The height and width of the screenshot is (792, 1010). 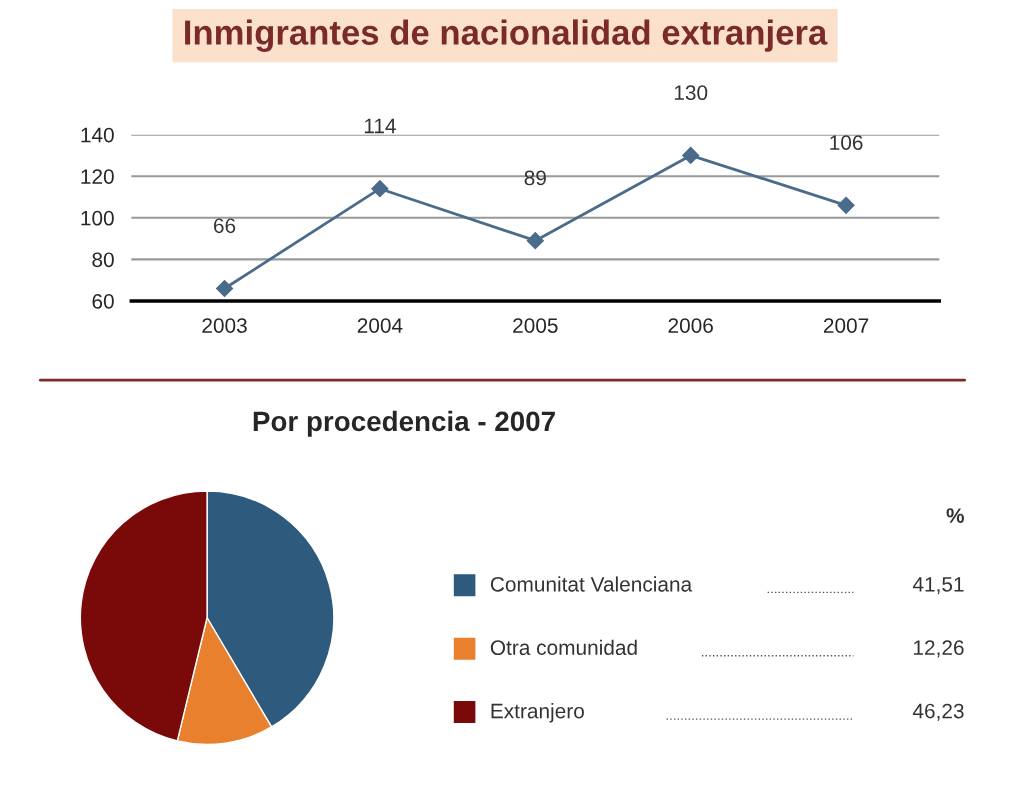 I want to click on legend-title: %, so click(x=955, y=515).